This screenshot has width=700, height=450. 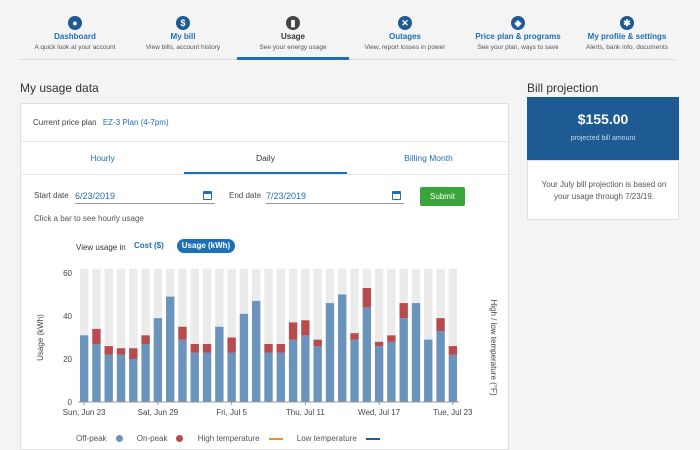 What do you see at coordinates (627, 36) in the screenshot?
I see `nav-label: My profile & settings` at bounding box center [627, 36].